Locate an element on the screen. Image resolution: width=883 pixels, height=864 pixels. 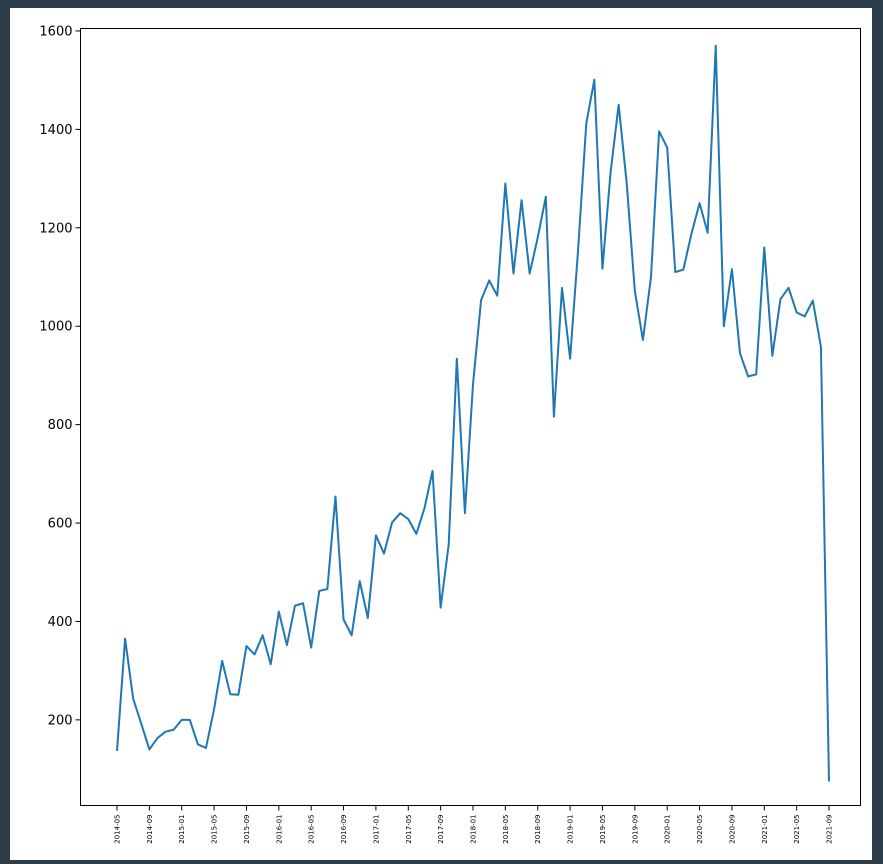
y-tick-label: 600 is located at coordinates (60, 524).